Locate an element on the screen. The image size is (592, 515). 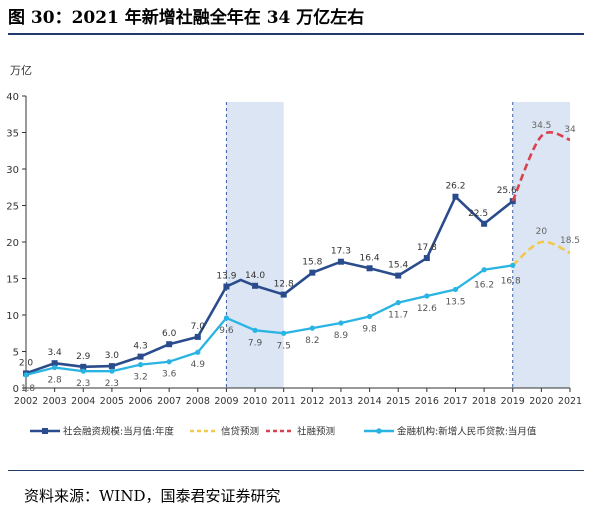
figure-title: 图 30：2021 年新增社融全年在 34 万亿左右 is located at coordinates (186, 18).